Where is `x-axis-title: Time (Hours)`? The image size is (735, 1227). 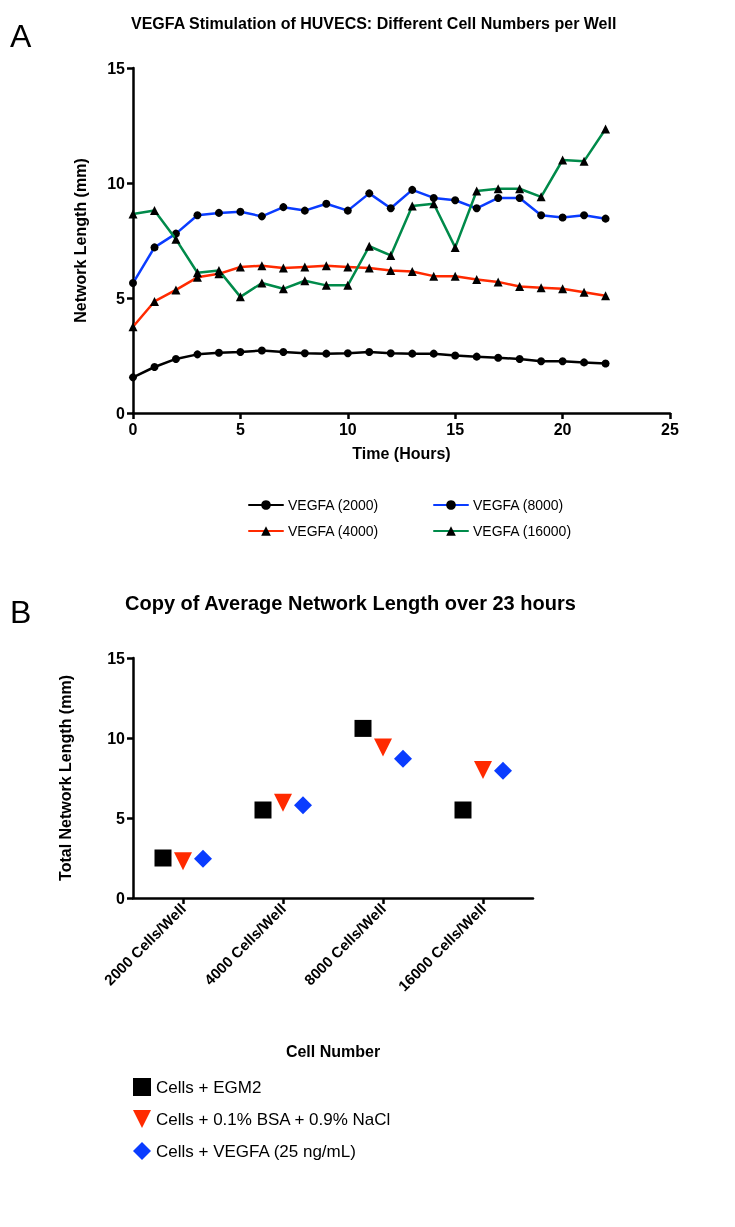 x-axis-title: Time (Hours) is located at coordinates (401, 453).